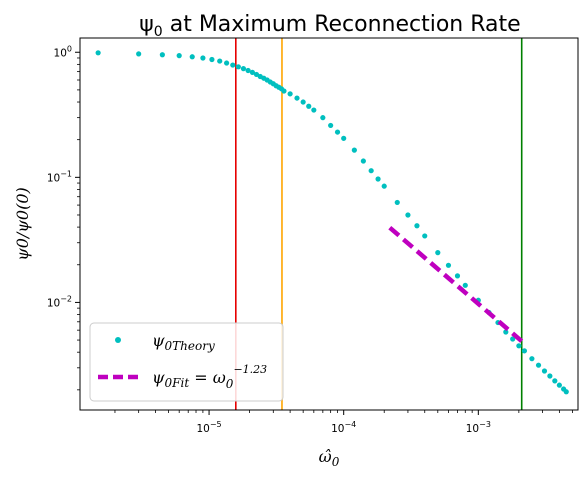 Image resolution: width=587 pixels, height=478 pixels. What do you see at coordinates (63, 217) in the screenshot?
I see `y-axis-ticks: 10⁻² 10⁻¹ 10⁰` at bounding box center [63, 217].